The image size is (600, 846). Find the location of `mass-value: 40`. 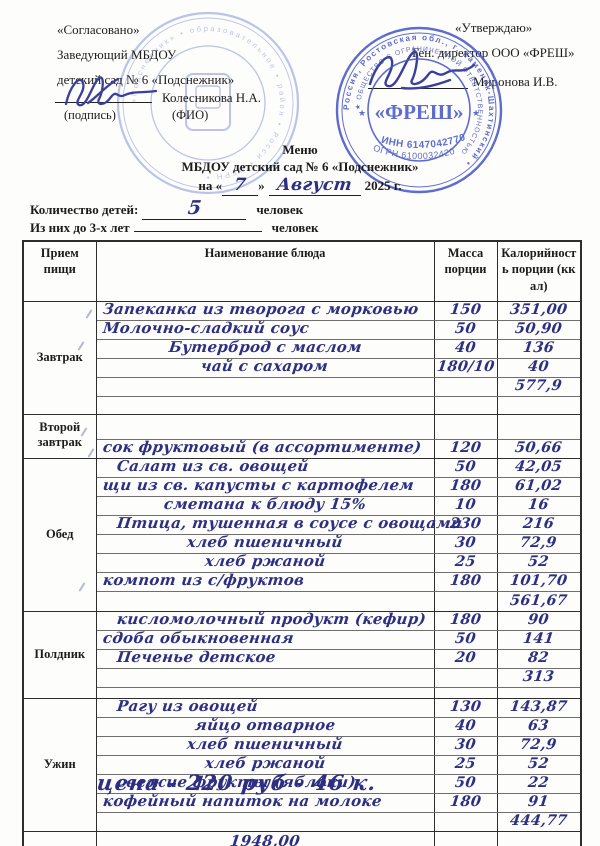

mass-value: 40 is located at coordinates (465, 347).